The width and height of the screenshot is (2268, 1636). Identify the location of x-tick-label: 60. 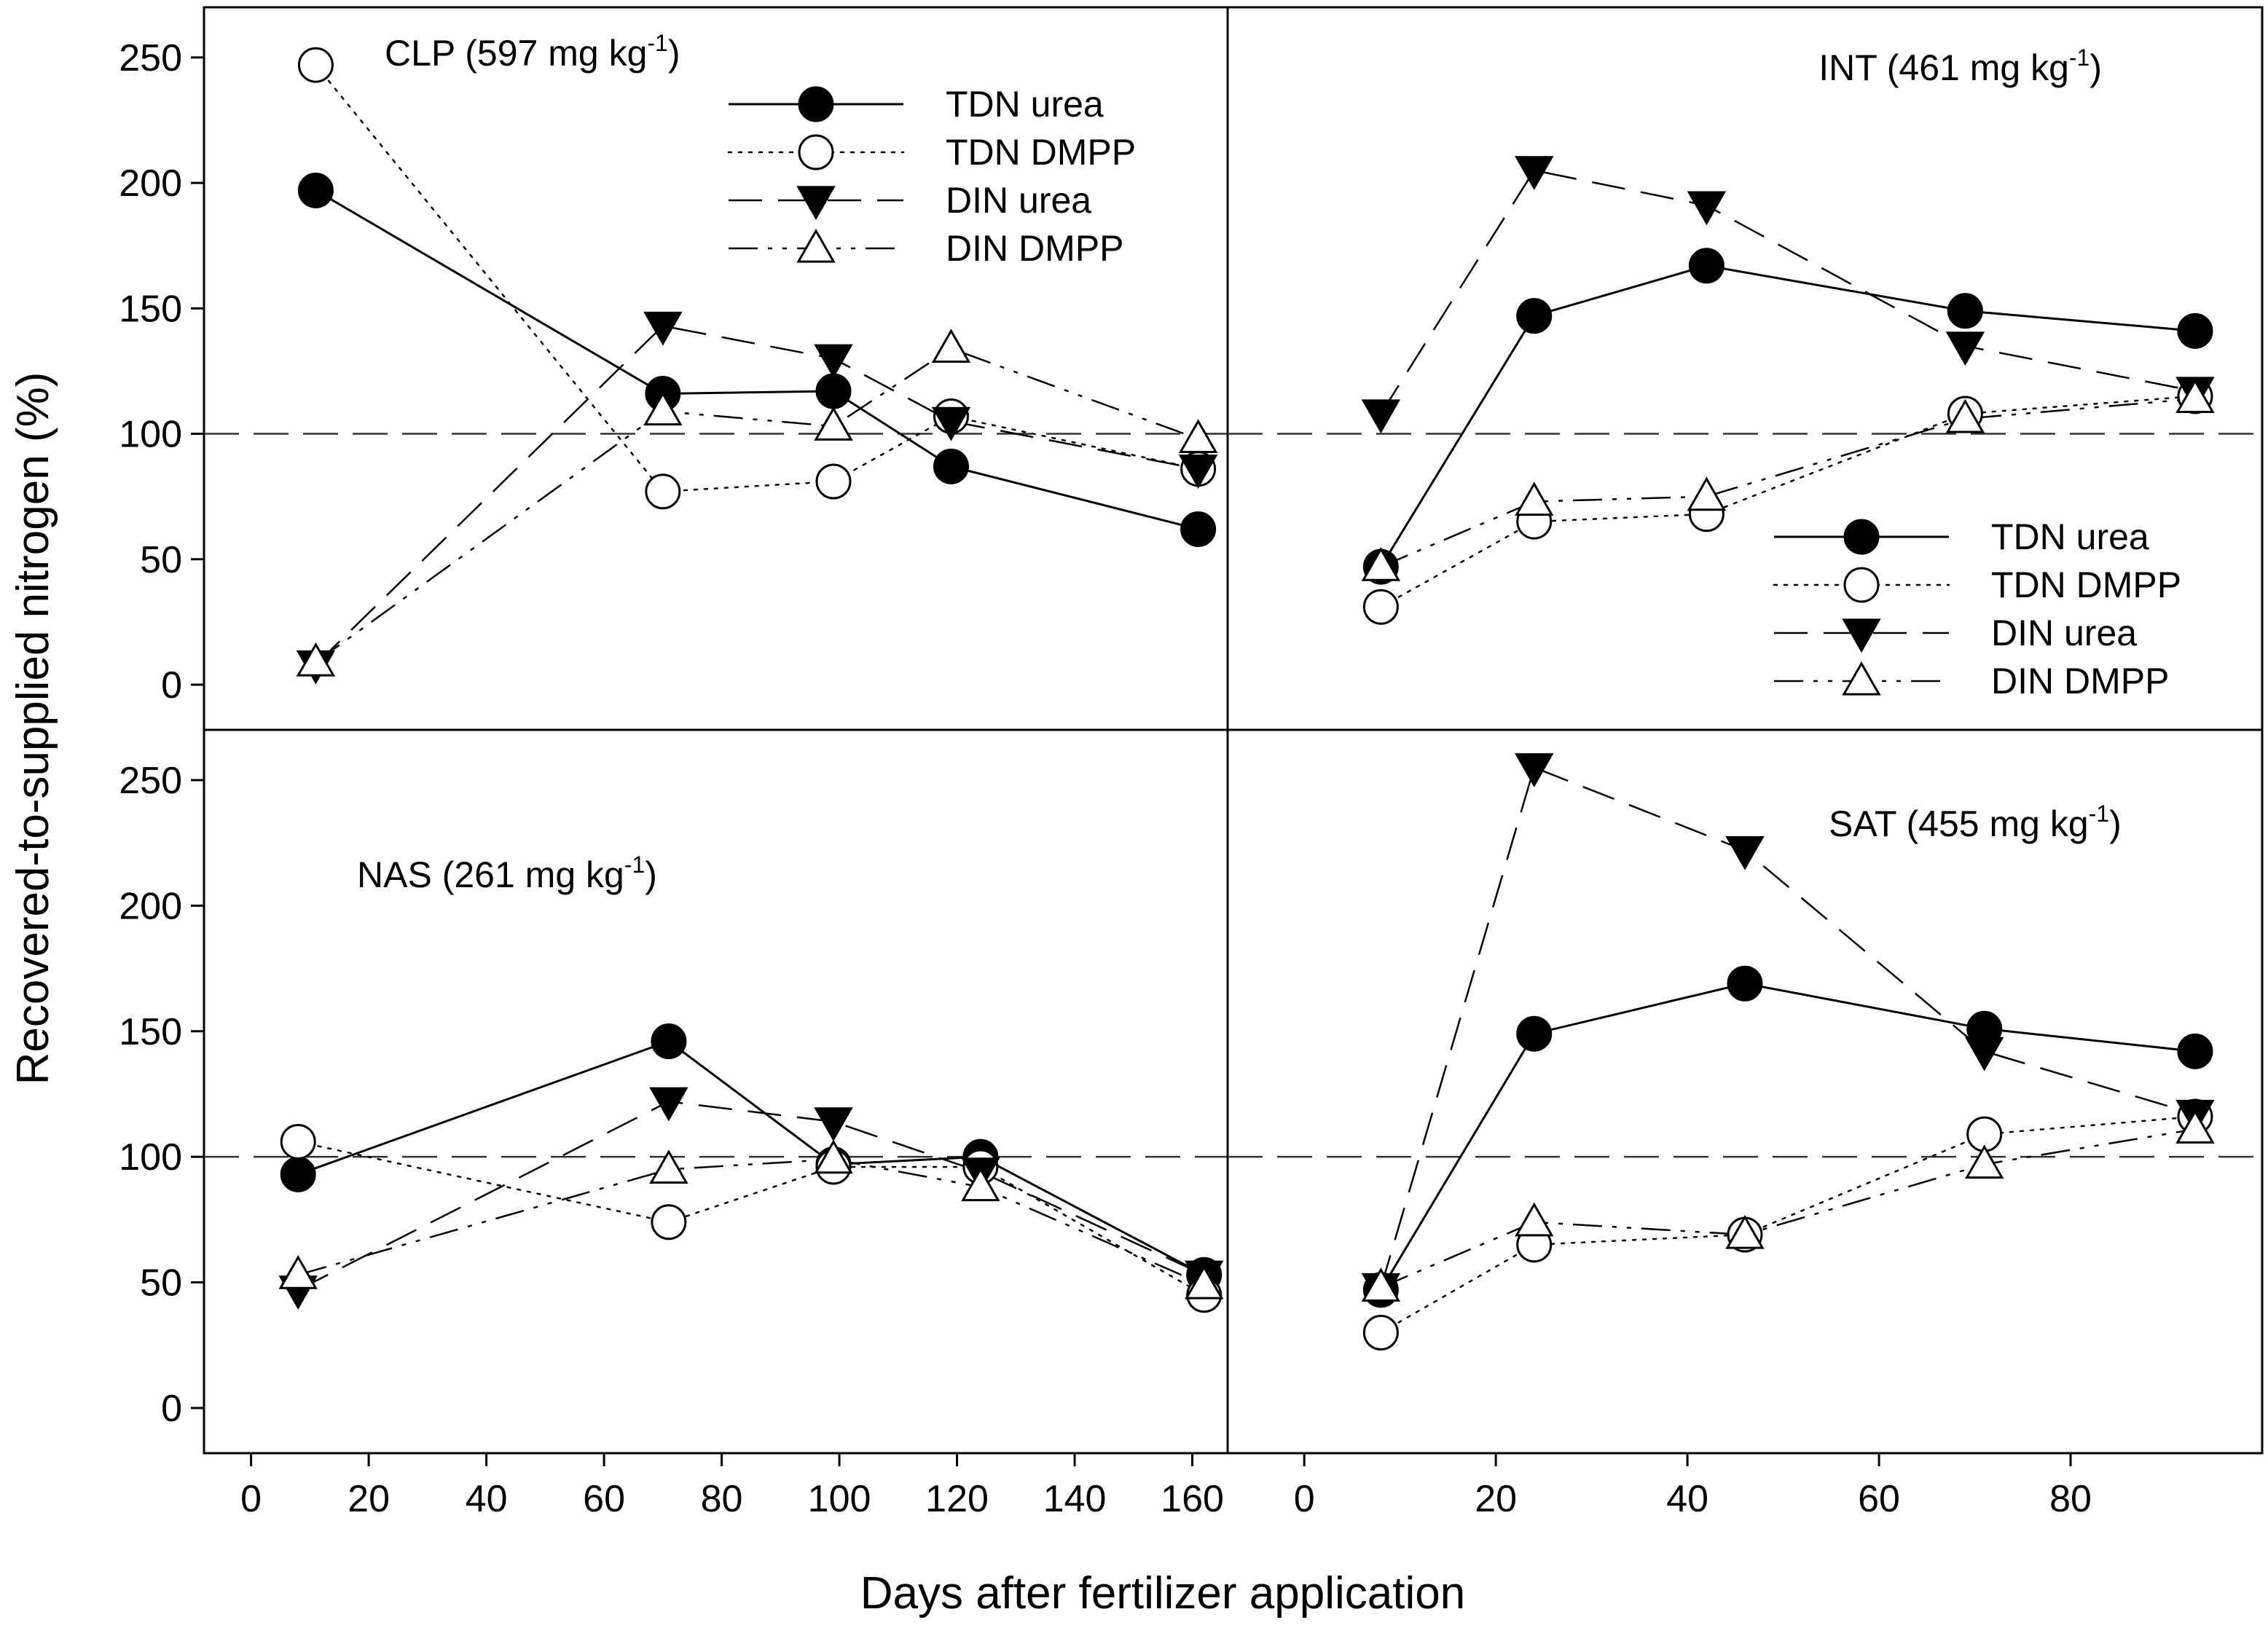
(1879, 1499).